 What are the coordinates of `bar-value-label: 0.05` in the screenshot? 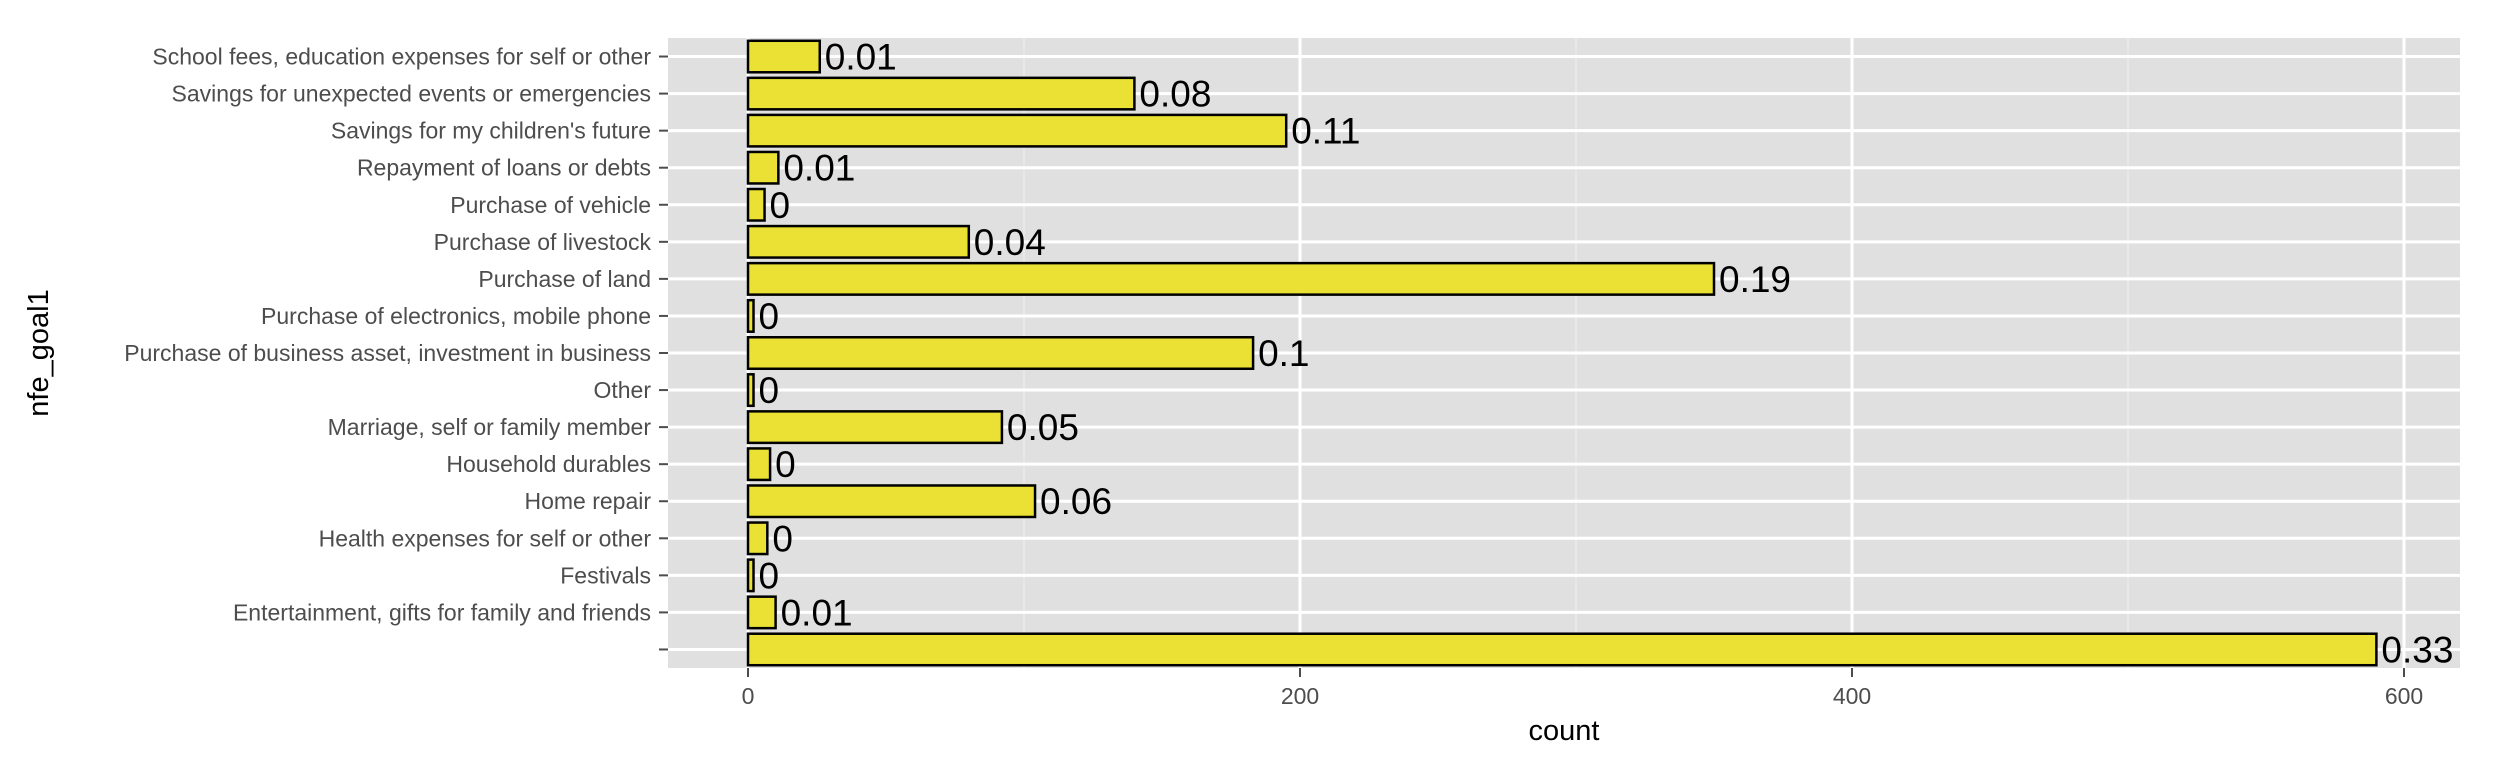 It's located at (1043, 427).